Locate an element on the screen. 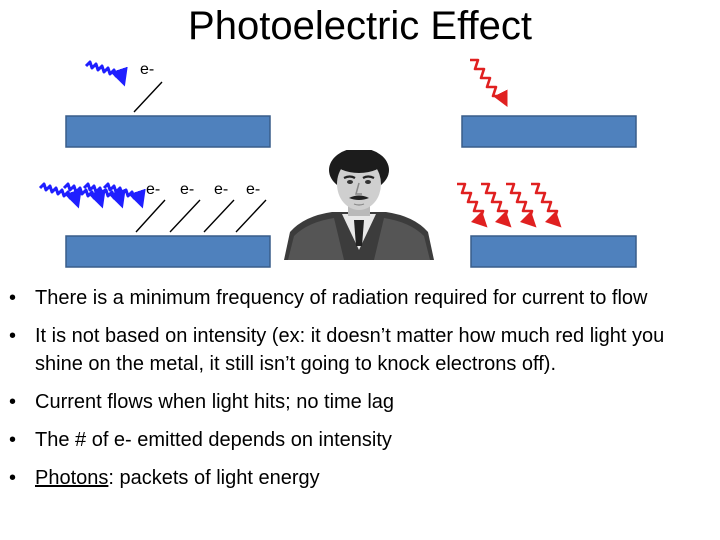  metal-plate-top-left is located at coordinates (168, 131).